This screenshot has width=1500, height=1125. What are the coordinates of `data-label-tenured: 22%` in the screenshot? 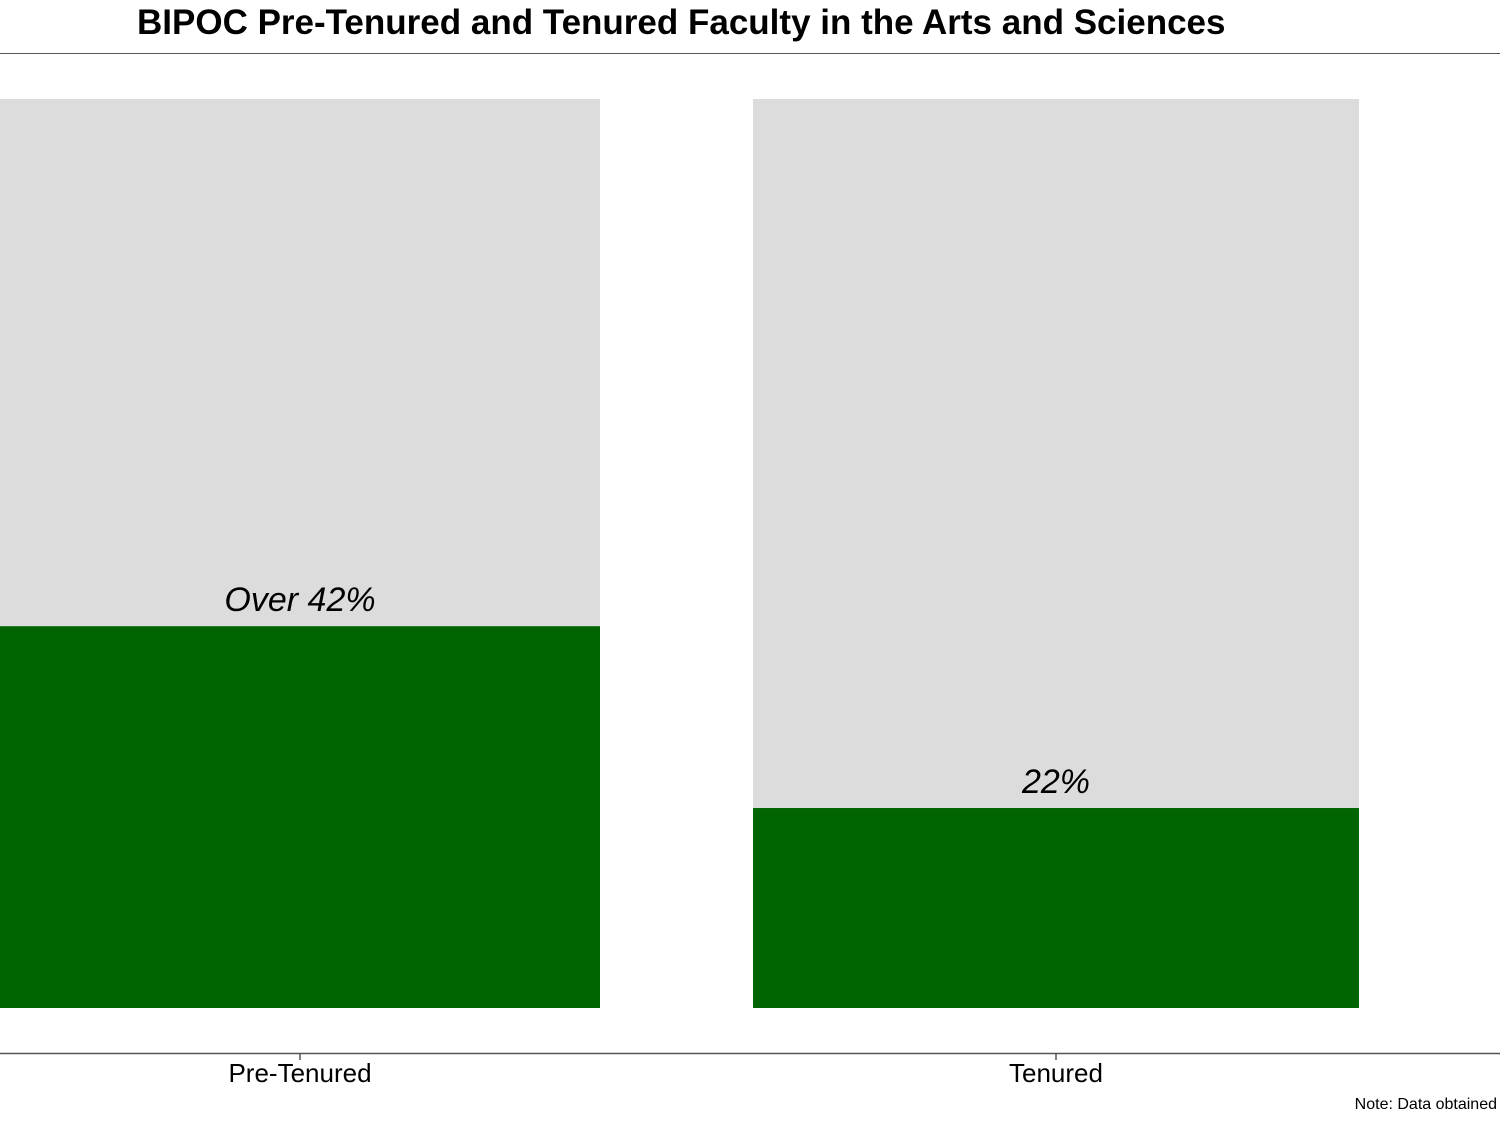 It's located at (1055, 782).